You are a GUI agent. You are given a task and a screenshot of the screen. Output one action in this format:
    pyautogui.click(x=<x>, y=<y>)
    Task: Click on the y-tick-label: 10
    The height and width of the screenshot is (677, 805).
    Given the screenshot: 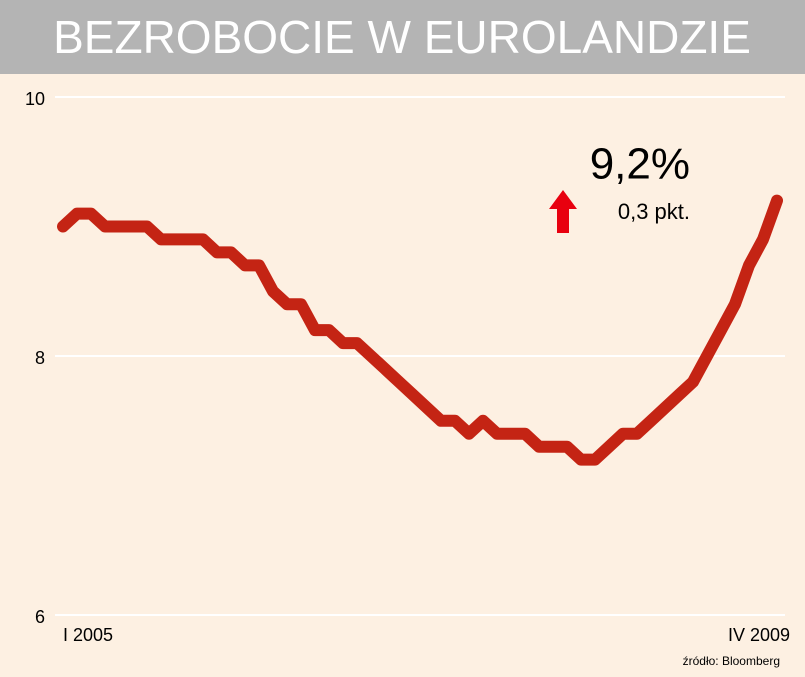 What is the action you would take?
    pyautogui.click(x=35, y=99)
    